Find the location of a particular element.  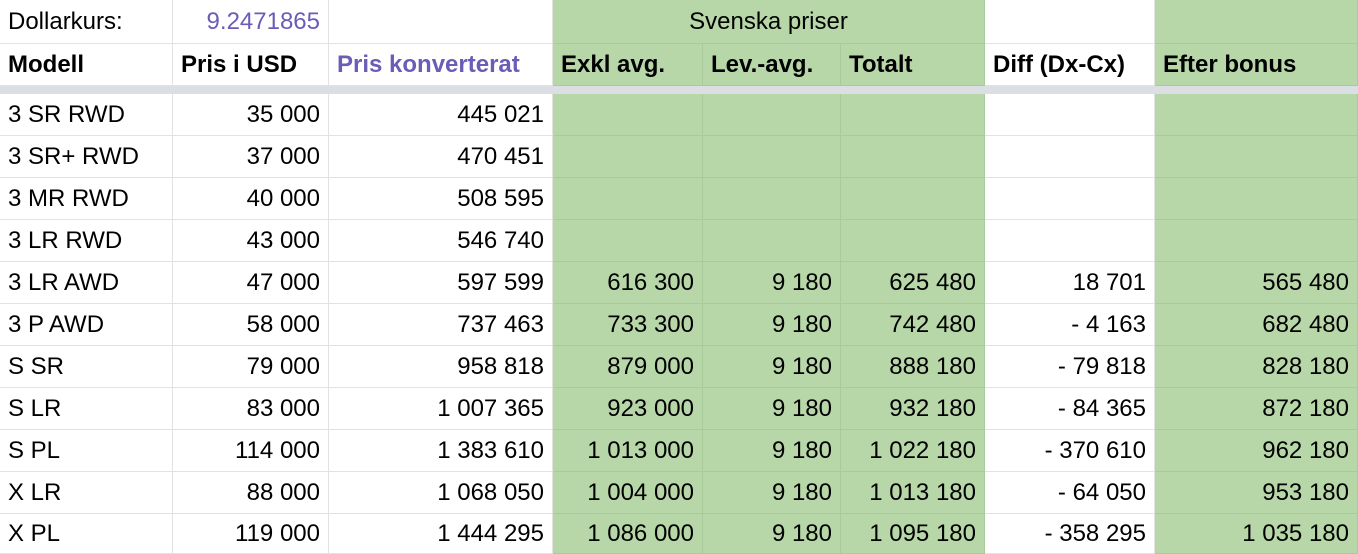

cell-efter-bonus: 872 180 is located at coordinates (1256, 409).